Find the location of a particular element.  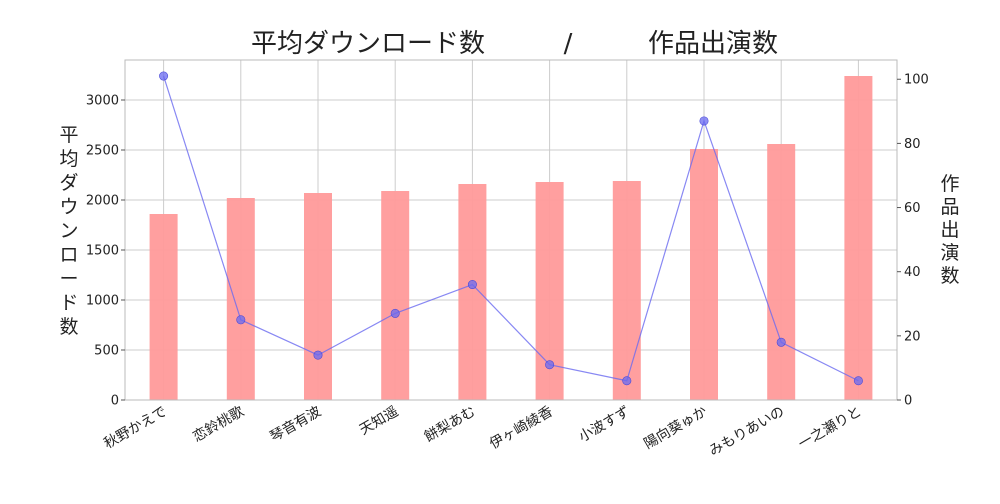

y-left-axis-label-char: ン is located at coordinates (68, 231).